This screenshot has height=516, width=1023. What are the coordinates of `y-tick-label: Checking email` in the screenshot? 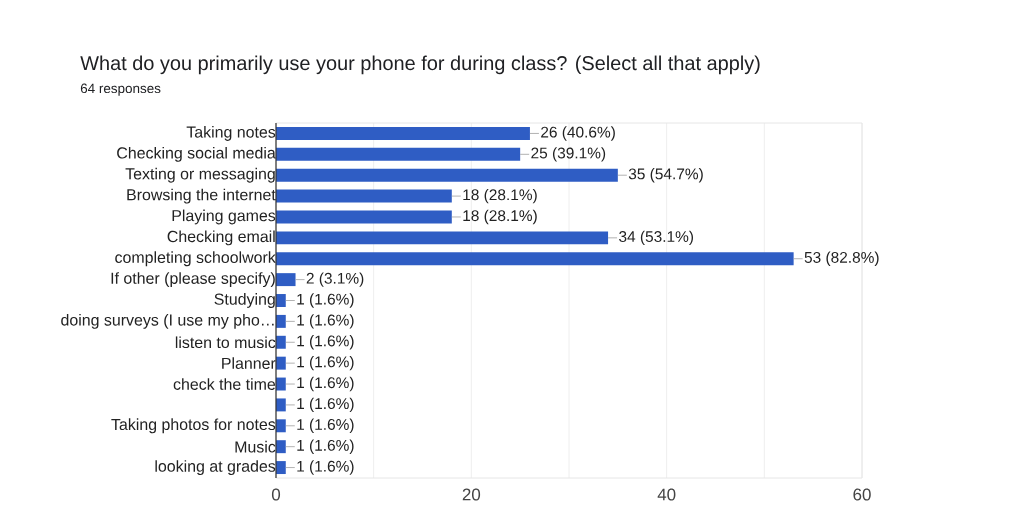 It's located at (221, 238).